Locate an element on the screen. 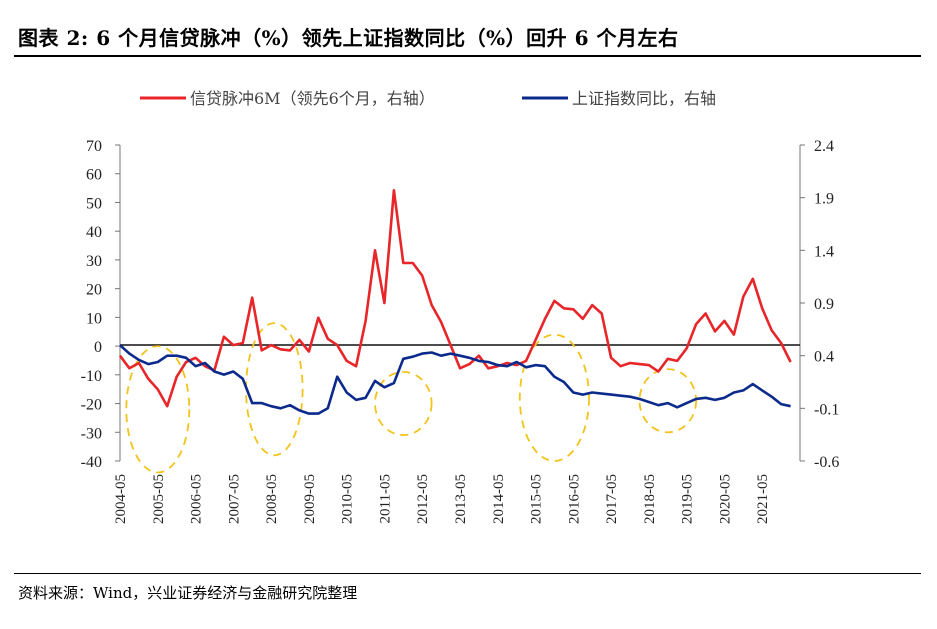  right-tick-label: -0.6 is located at coordinates (826, 462).